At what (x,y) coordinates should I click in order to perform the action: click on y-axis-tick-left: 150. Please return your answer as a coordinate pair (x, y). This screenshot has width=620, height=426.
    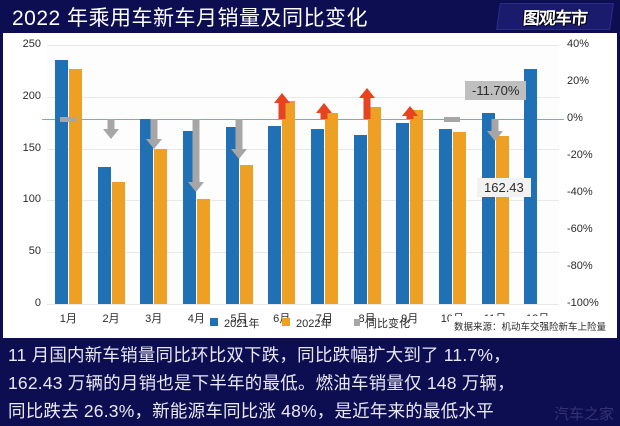
    Looking at the image, I should click on (31, 147).